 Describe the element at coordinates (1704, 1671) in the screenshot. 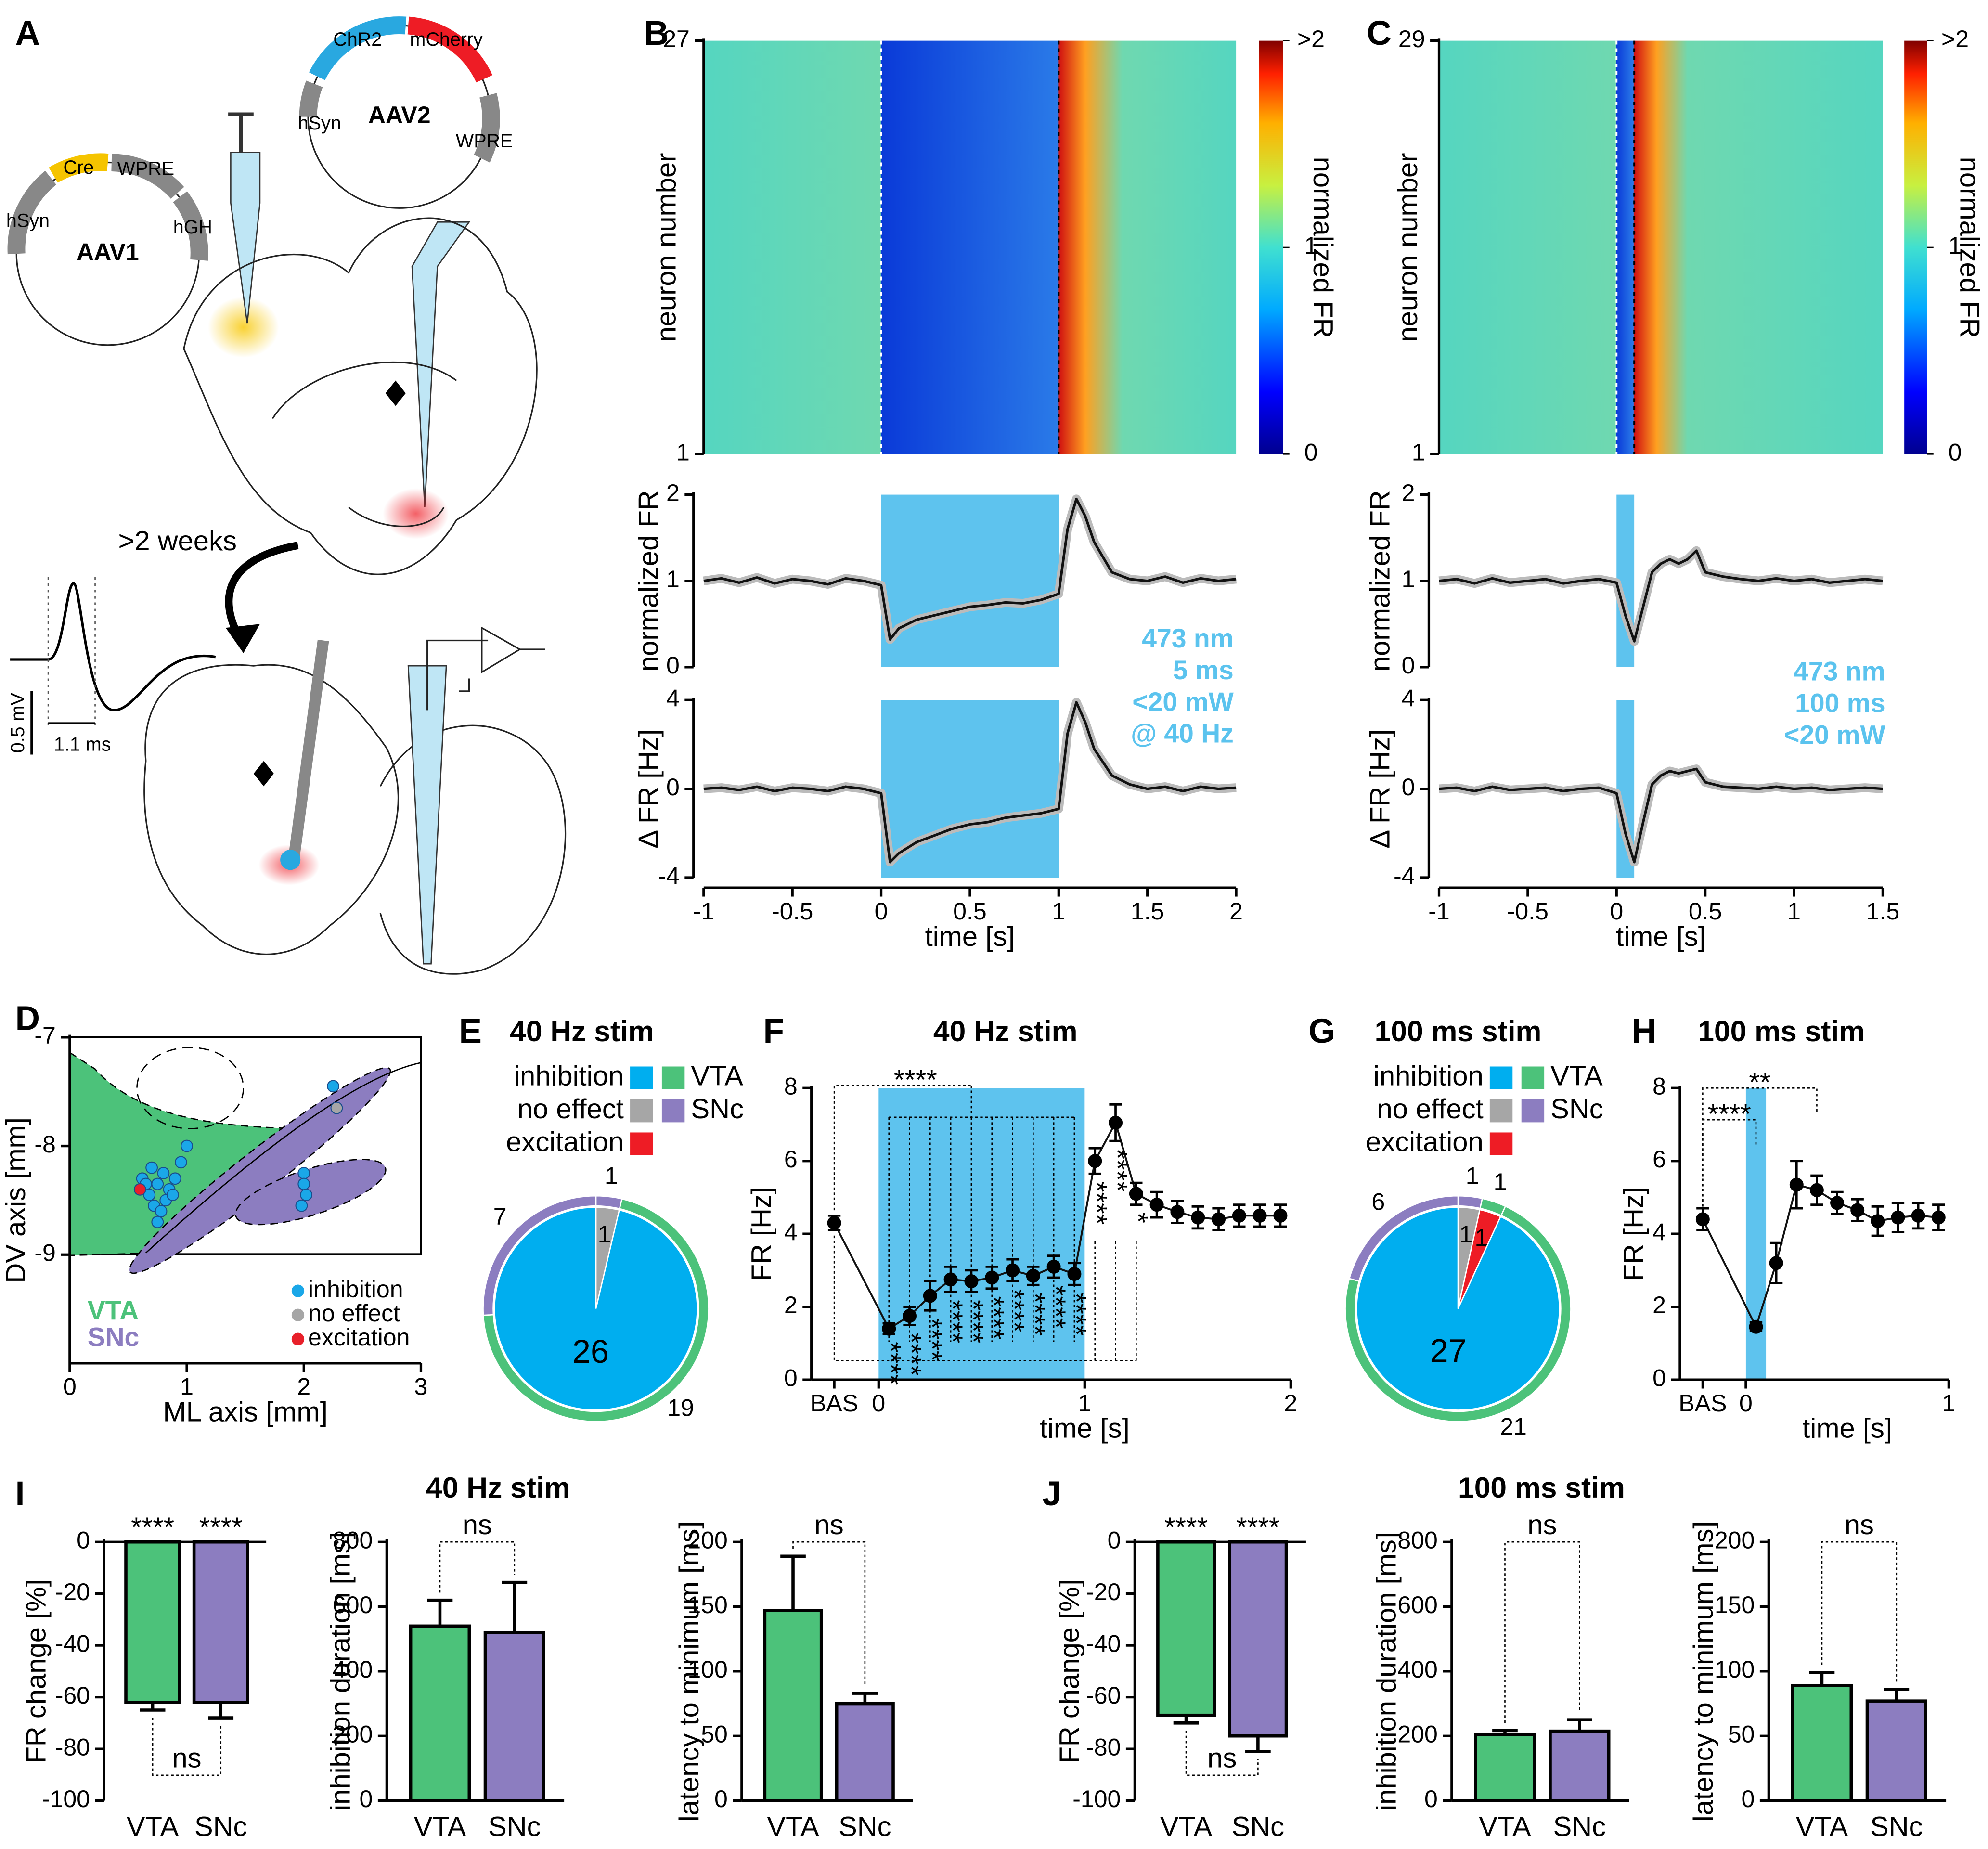

I see `y-axis-label: latency to minimum [ms]` at that location.